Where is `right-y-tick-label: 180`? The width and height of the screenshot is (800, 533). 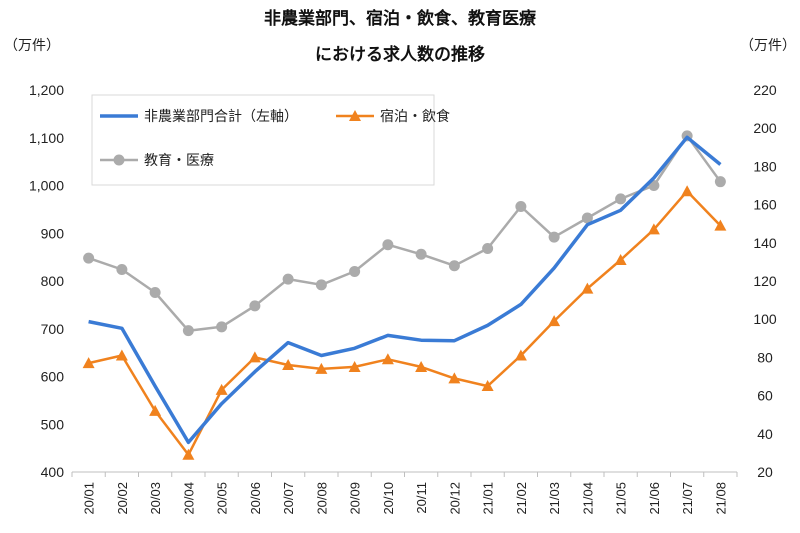 right-y-tick-label: 180 is located at coordinates (765, 166).